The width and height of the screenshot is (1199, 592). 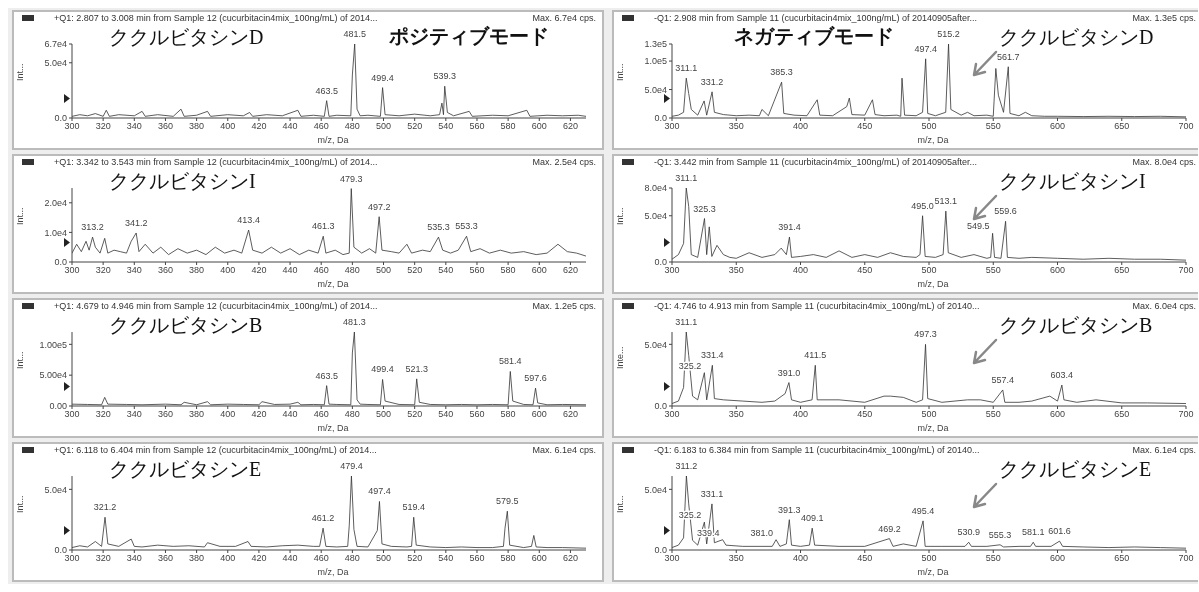 I want to click on y-tick-label: 1.3e5, so click(x=655, y=44).